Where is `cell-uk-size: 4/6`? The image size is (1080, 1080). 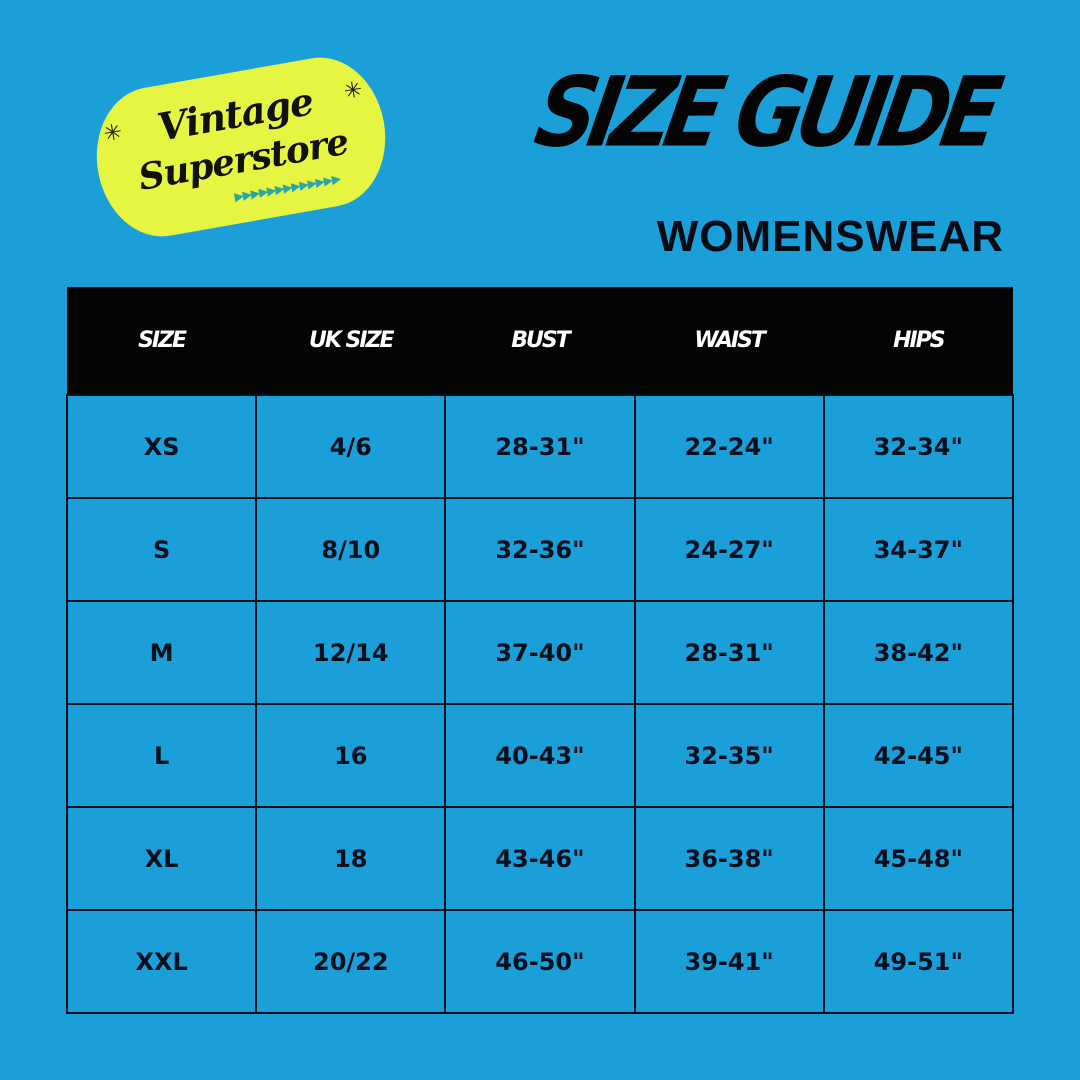
cell-uk-size: 4/6 is located at coordinates (351, 446).